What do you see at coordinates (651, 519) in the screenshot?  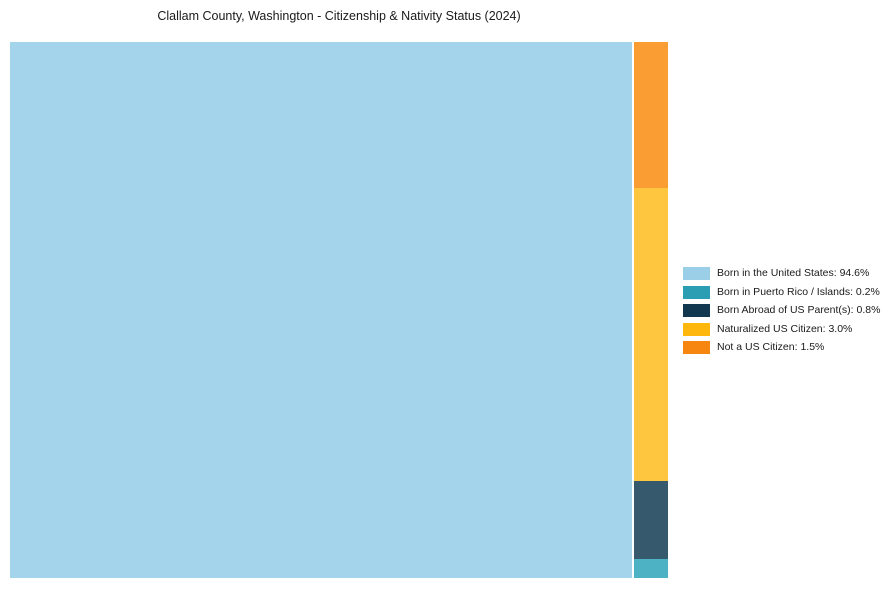 I see `treemap-rect-born-abroad-of-us-parents` at bounding box center [651, 519].